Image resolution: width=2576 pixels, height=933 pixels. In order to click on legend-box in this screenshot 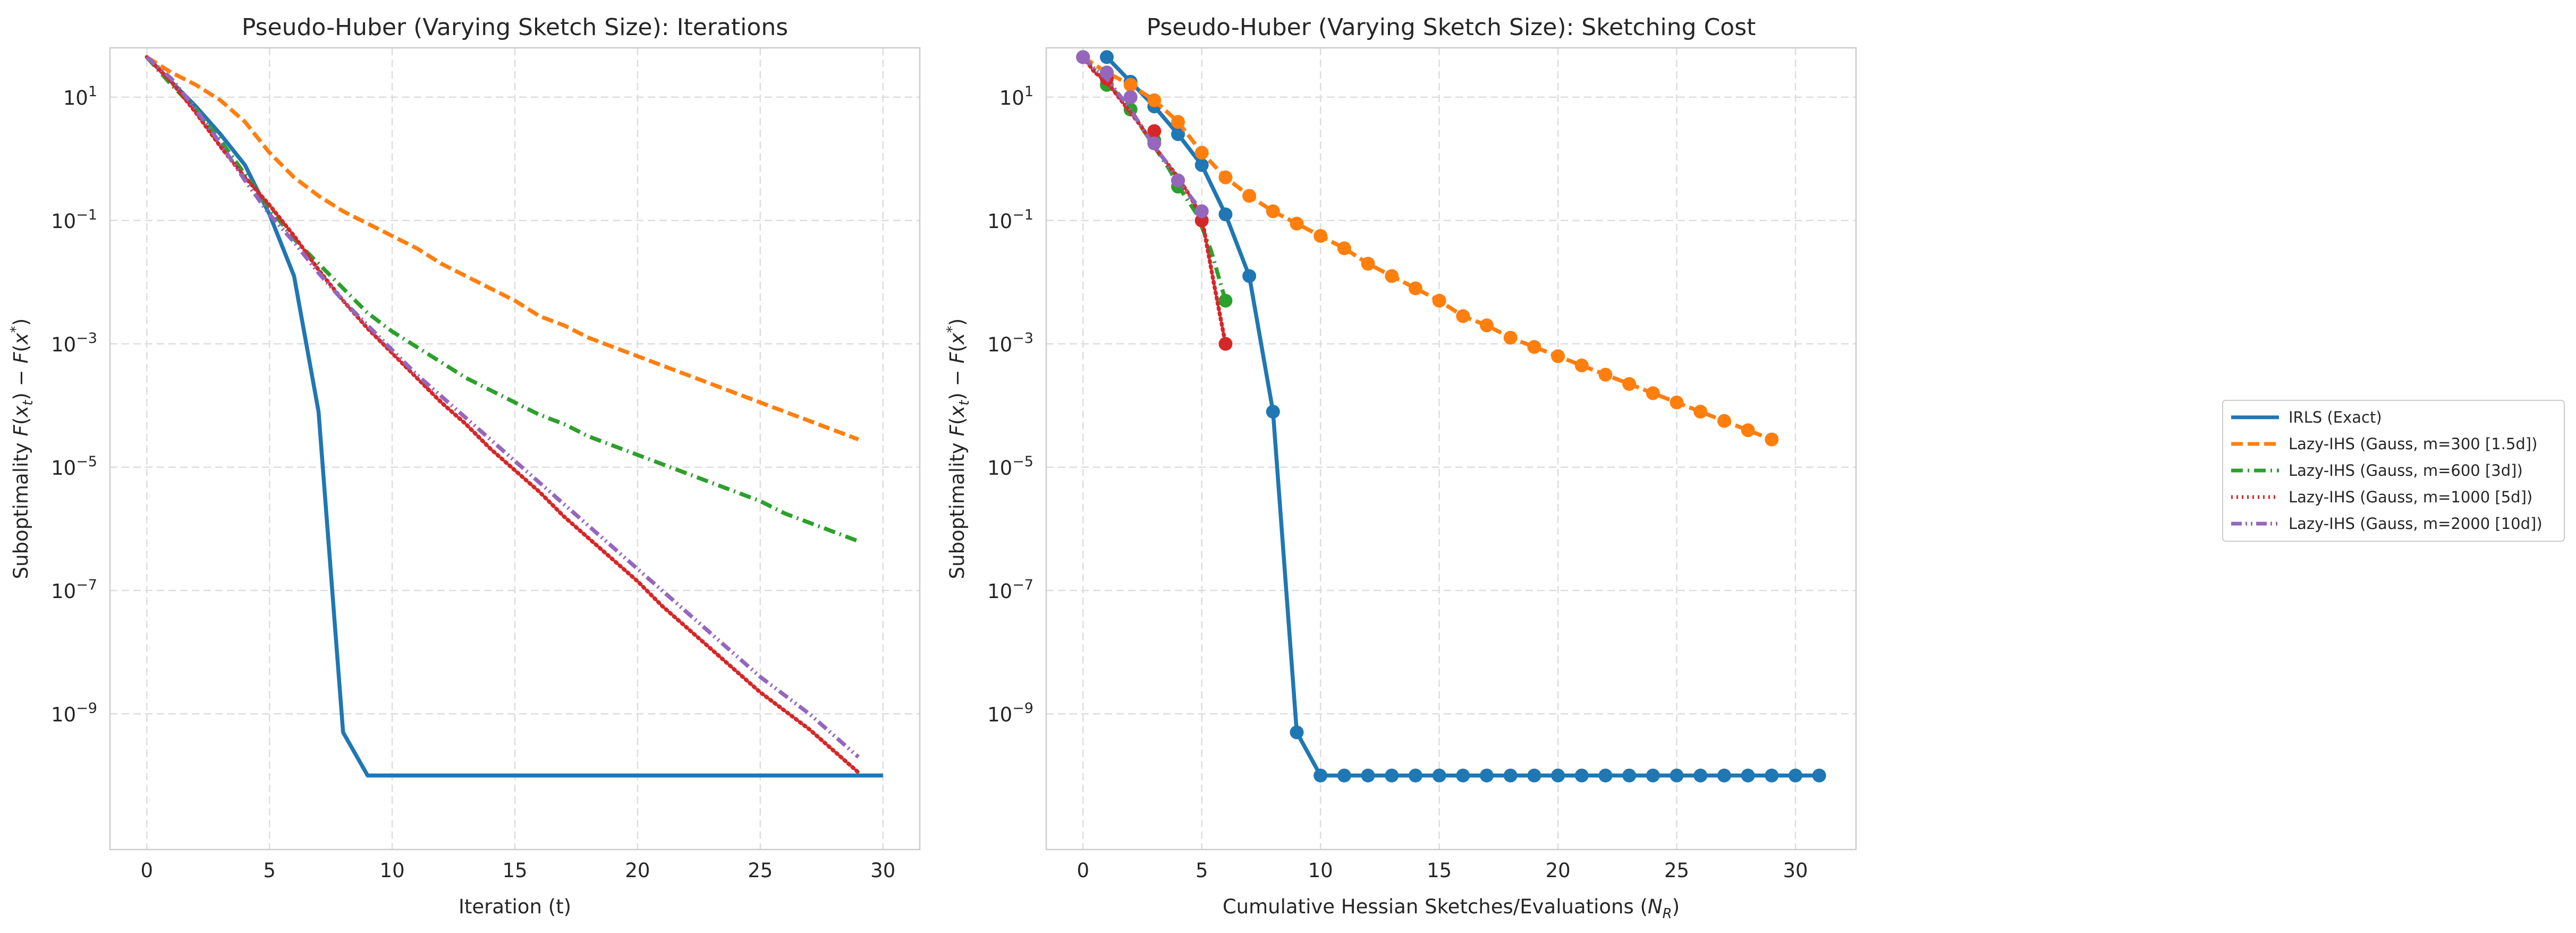, I will do `click(2393, 471)`.